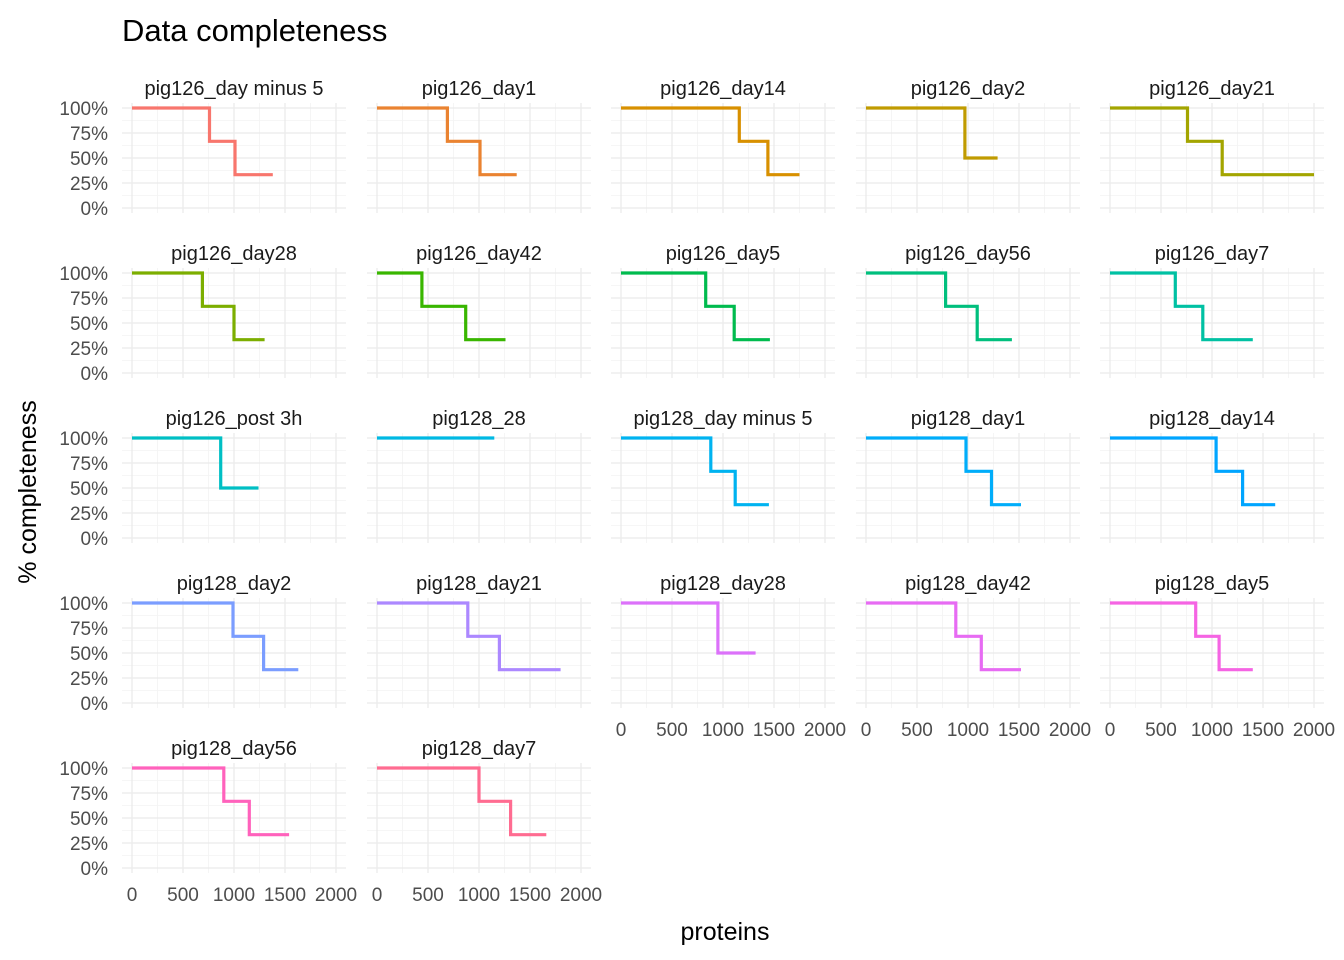 This screenshot has width=1344, height=960. I want to click on facet-panel: pig128_day14, so click(1212, 475).